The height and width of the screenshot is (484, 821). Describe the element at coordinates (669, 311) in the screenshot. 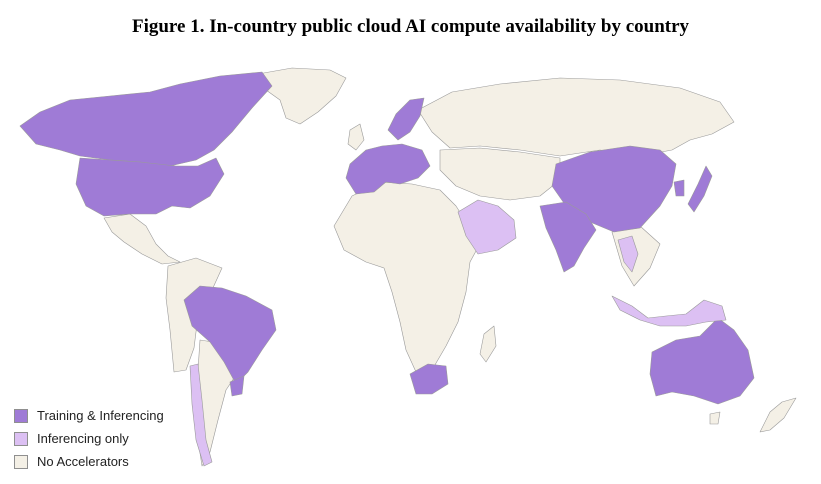

I see `indonesia-region` at that location.